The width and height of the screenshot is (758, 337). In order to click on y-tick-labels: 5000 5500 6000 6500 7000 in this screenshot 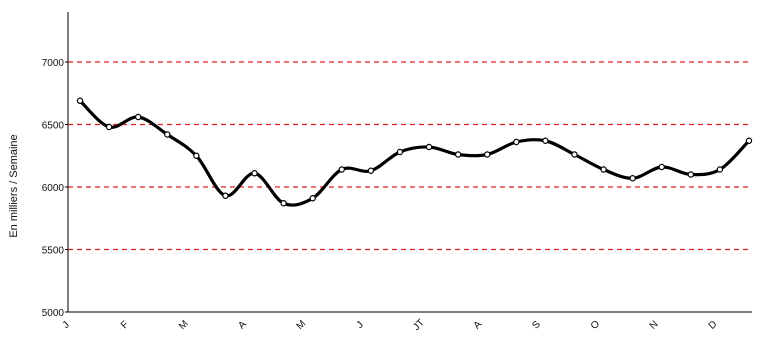, I will do `click(55, 188)`.